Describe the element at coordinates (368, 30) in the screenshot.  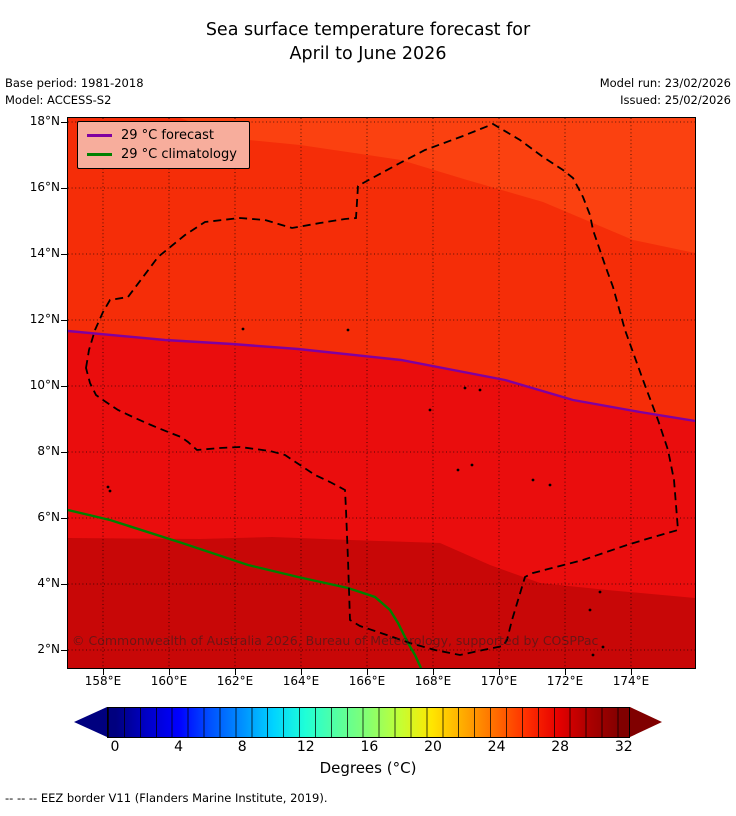
I see `chart-title-line1: Sea surface temperature forecast for` at that location.